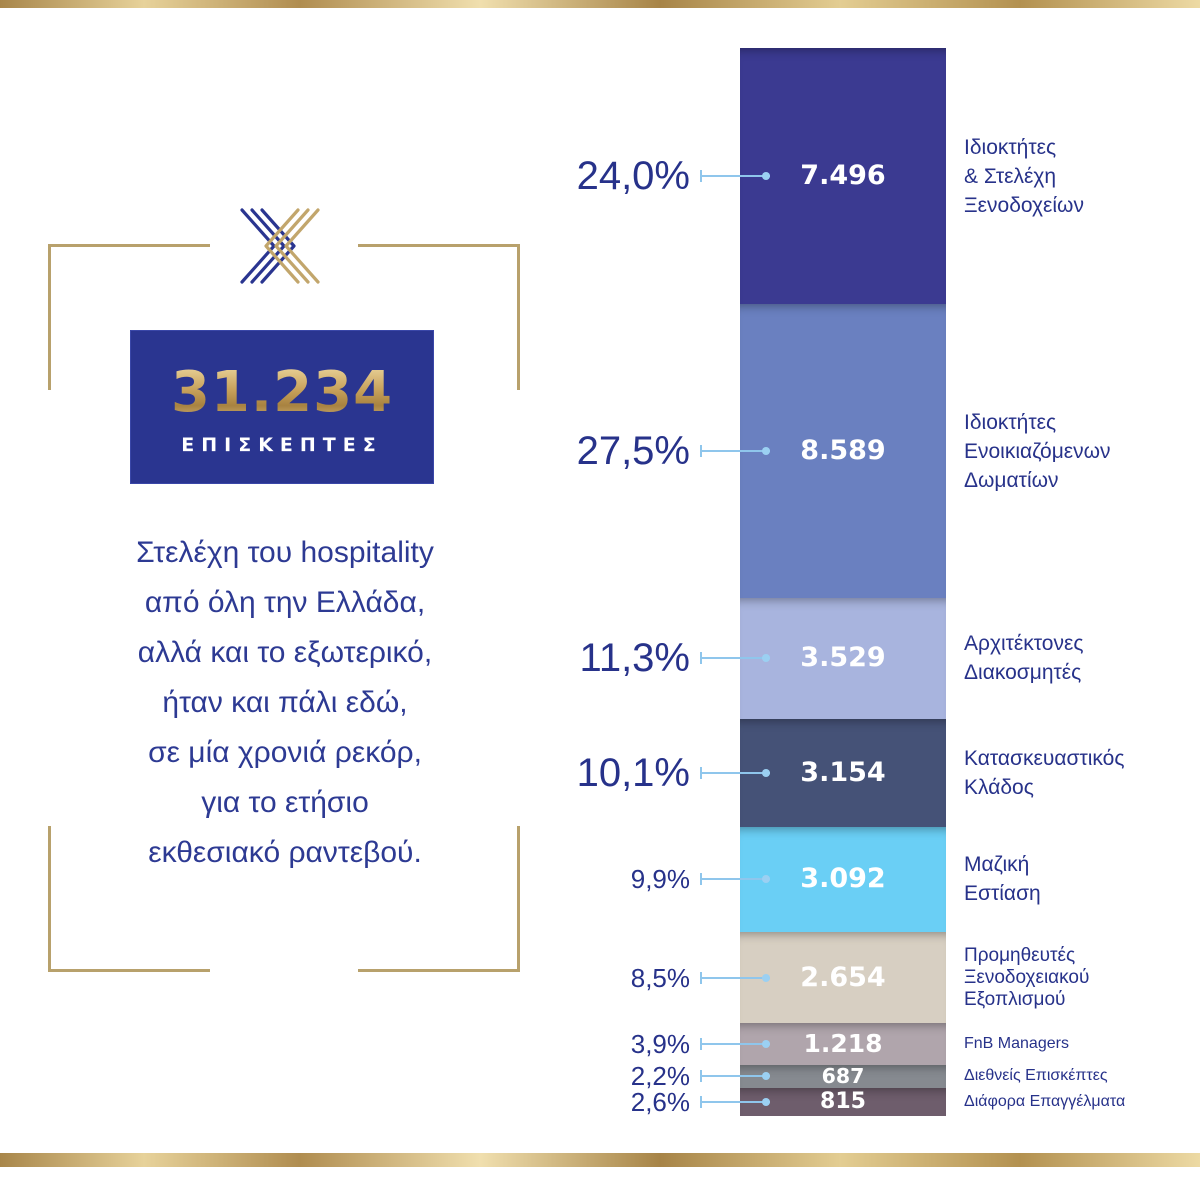 This screenshot has width=1200, height=1183. I want to click on bar-segment-κατασκευαστικός-κλάδος, so click(843, 772).